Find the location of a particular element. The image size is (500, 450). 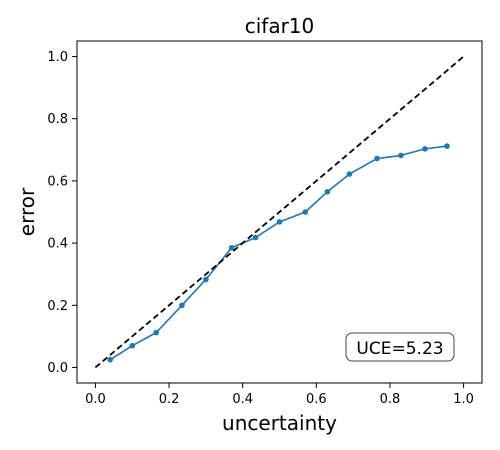

x-axis-ticks: 0.0 0.2 0.4 0.6 0.8 1.0 is located at coordinates (279, 395).